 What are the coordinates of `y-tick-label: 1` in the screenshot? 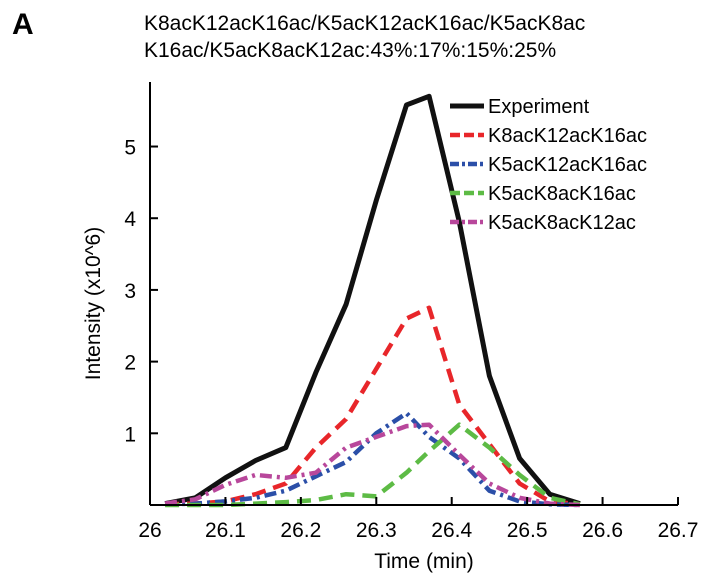 It's located at (130, 434).